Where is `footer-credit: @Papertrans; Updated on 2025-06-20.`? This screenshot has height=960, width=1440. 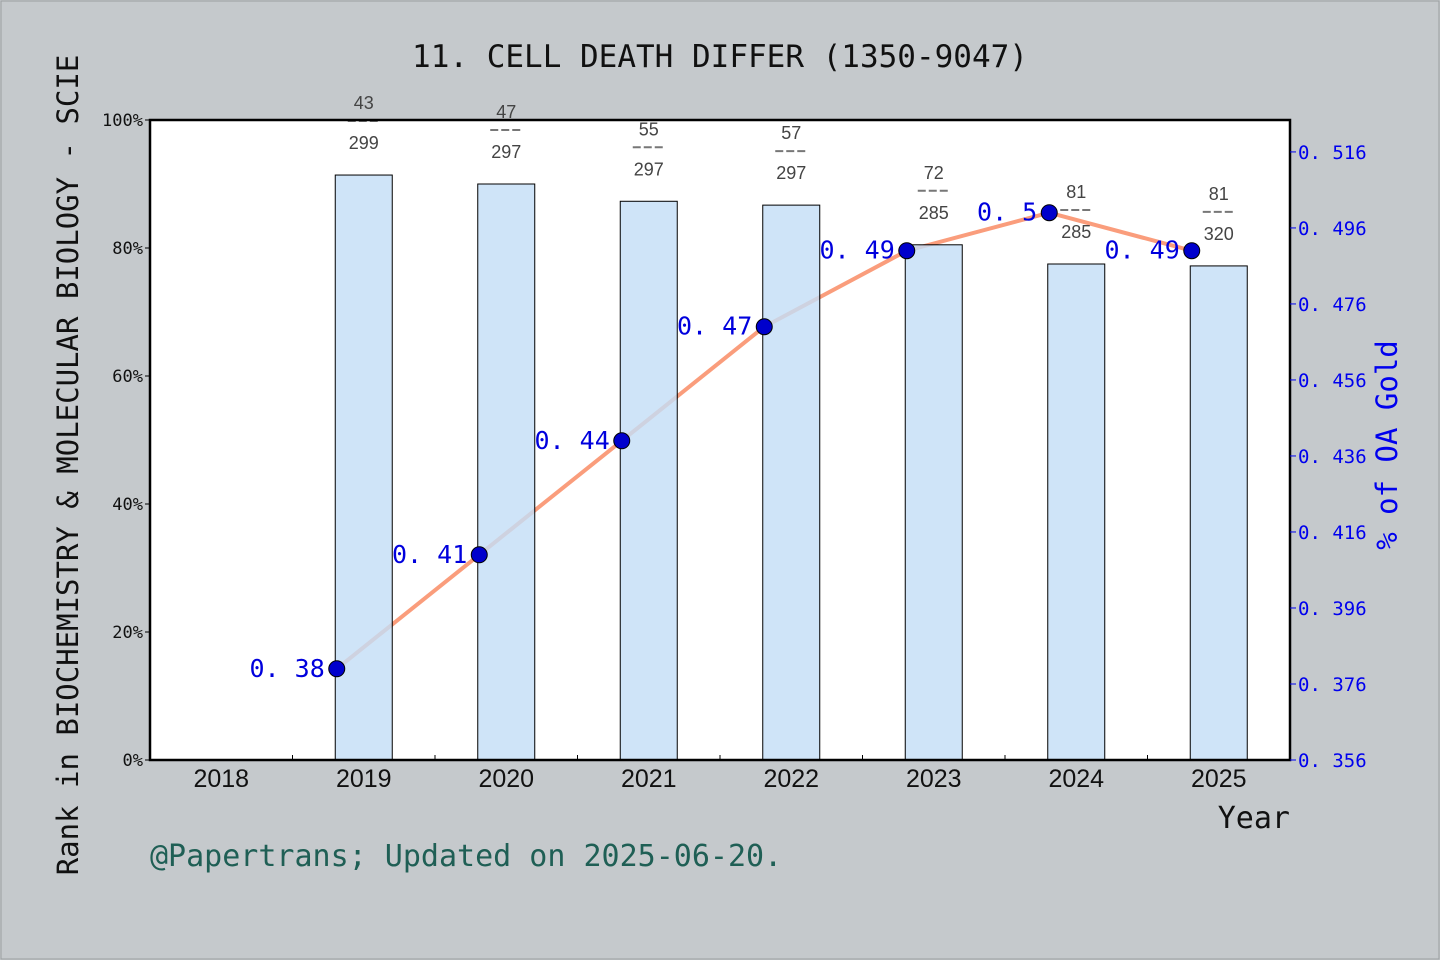 footer-credit: @Papertrans; Updated on 2025-06-20. is located at coordinates (466, 856).